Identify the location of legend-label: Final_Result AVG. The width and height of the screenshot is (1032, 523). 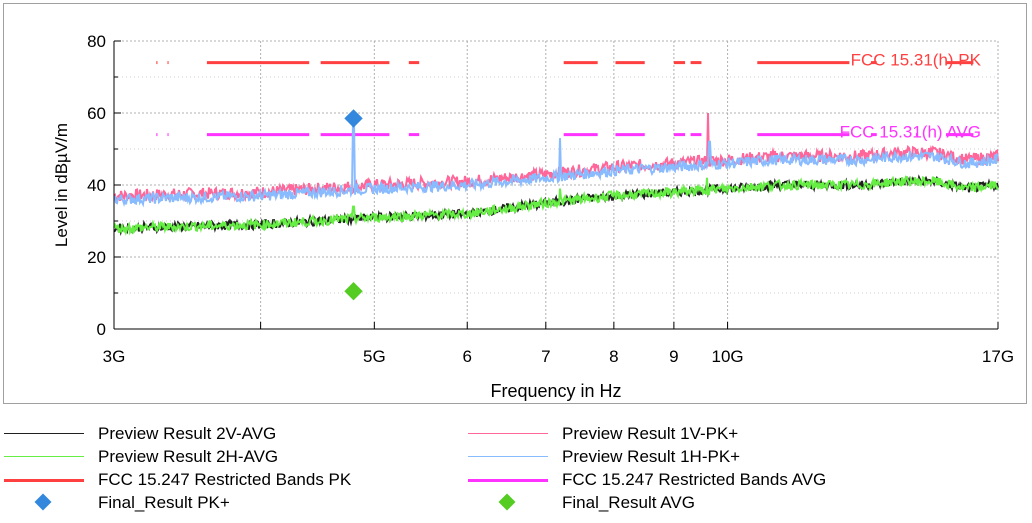
(628, 503).